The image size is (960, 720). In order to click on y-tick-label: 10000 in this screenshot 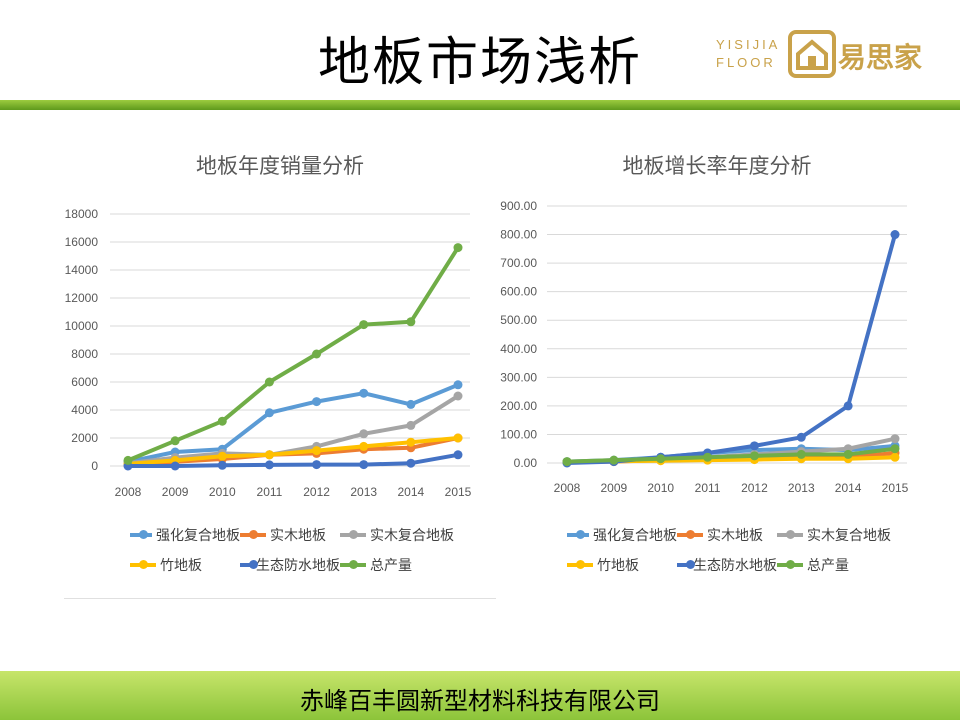, I will do `click(82, 326)`.